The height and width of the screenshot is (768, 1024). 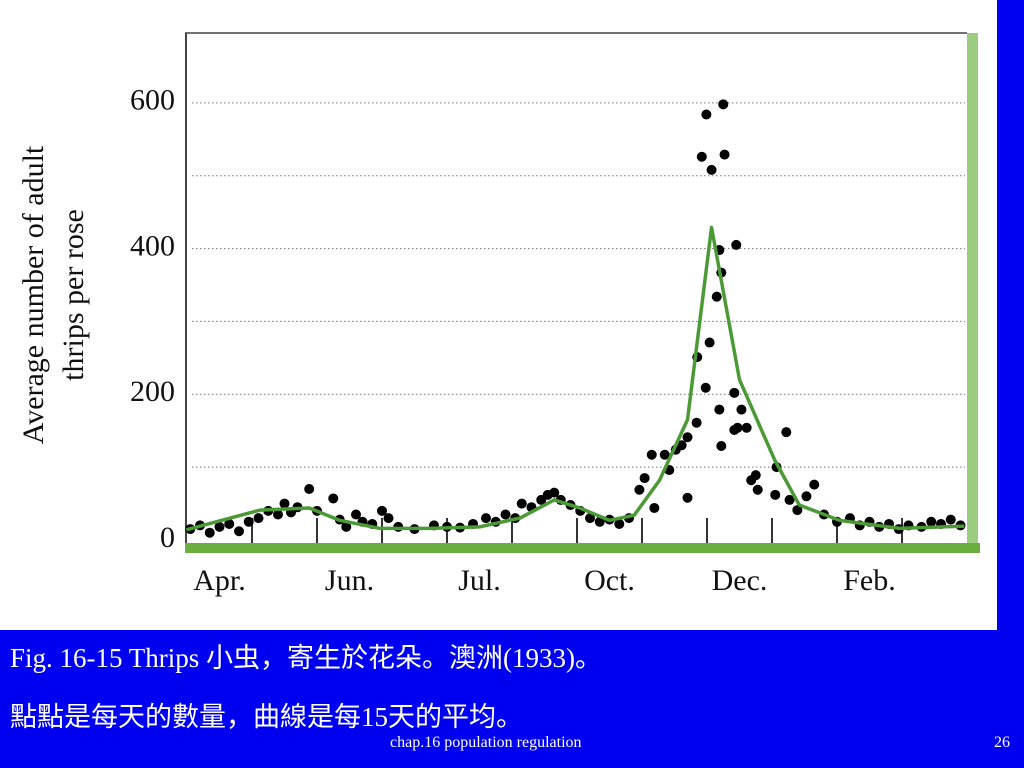 What do you see at coordinates (582, 548) in the screenshot?
I see `x-axis-bar` at bounding box center [582, 548].